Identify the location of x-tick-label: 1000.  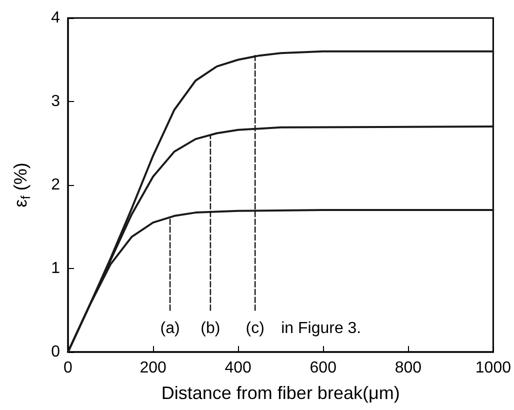
(493, 368).